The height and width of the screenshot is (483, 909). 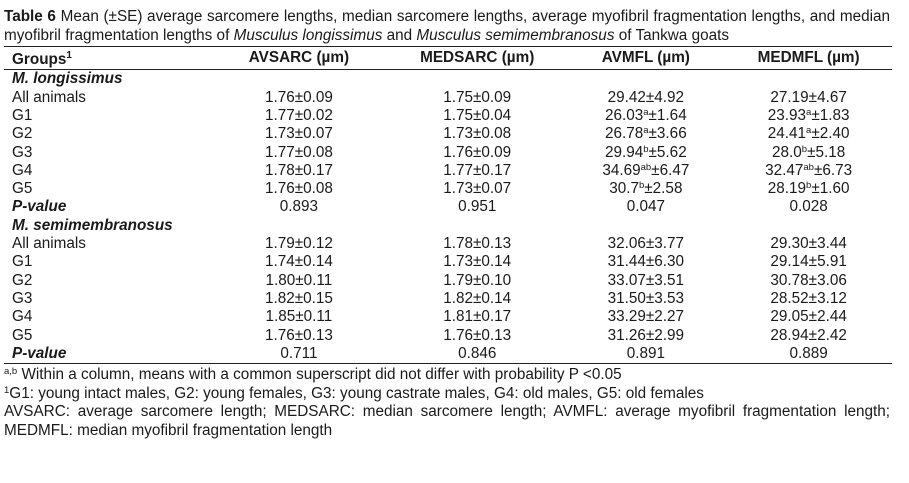 What do you see at coordinates (787, 134) in the screenshot?
I see `mean-value: 24.41` at bounding box center [787, 134].